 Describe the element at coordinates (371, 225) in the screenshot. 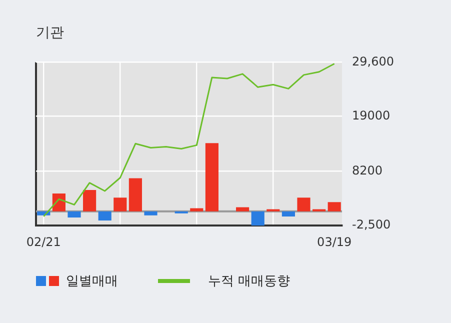

I see `y-tick-label: -2,500` at that location.